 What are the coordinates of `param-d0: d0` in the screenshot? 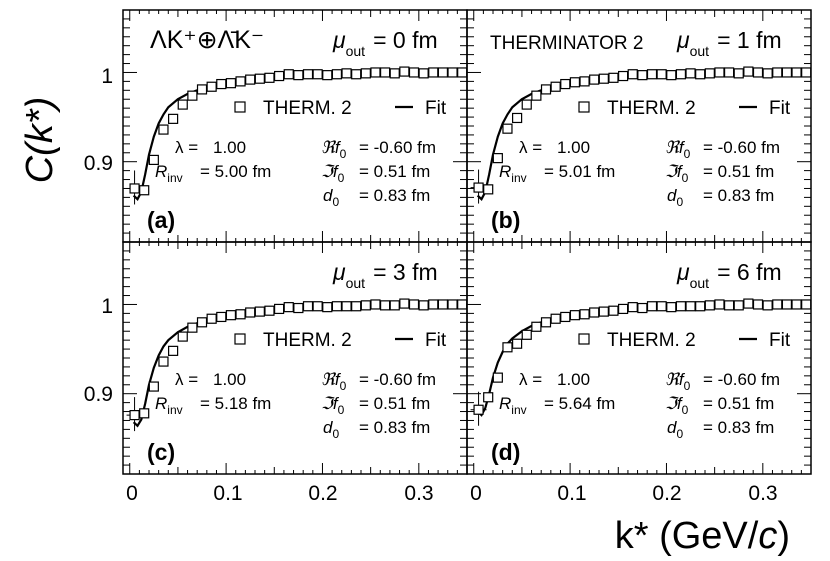 It's located at (331, 429).